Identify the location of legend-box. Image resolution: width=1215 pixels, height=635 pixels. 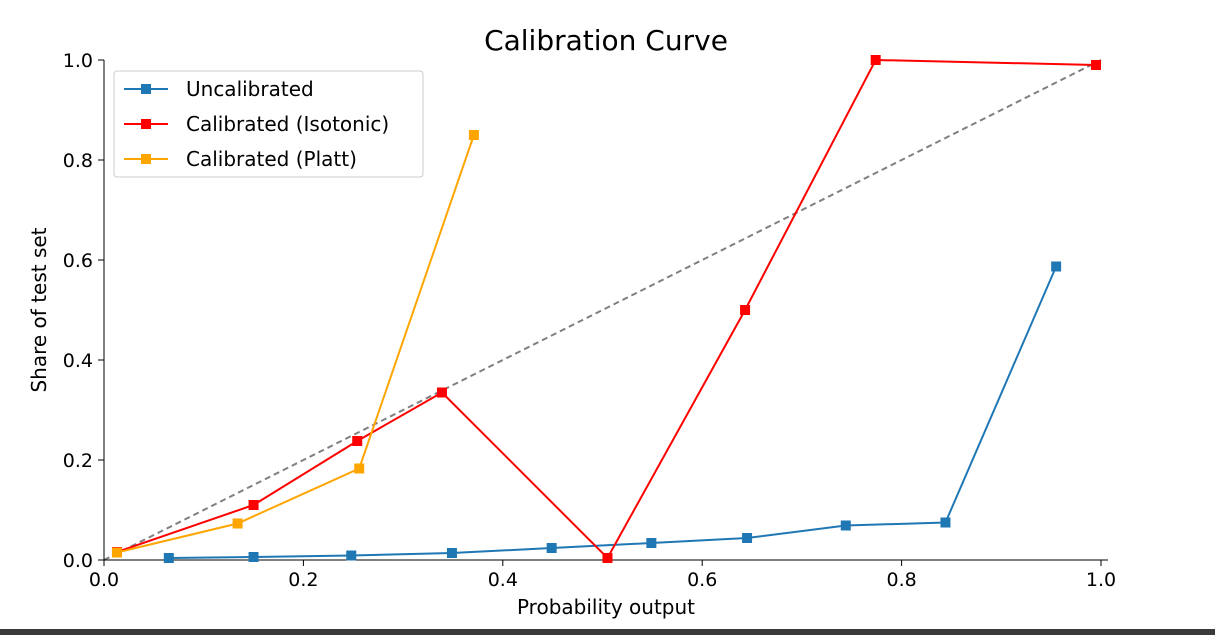
(268, 124).